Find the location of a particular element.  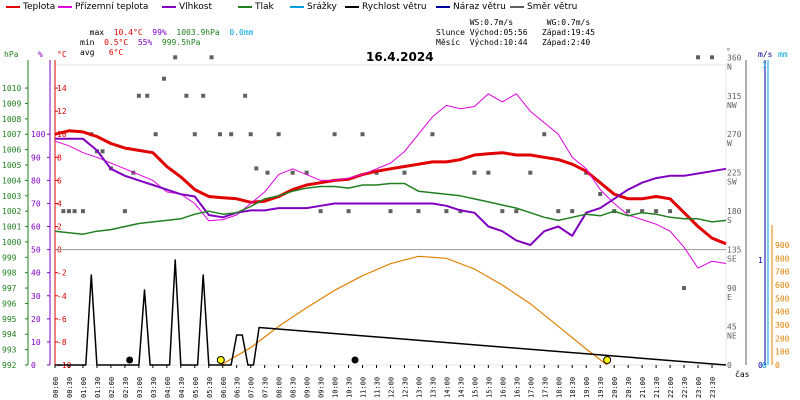

temp-tick-label: 10 is located at coordinates (62, 134).